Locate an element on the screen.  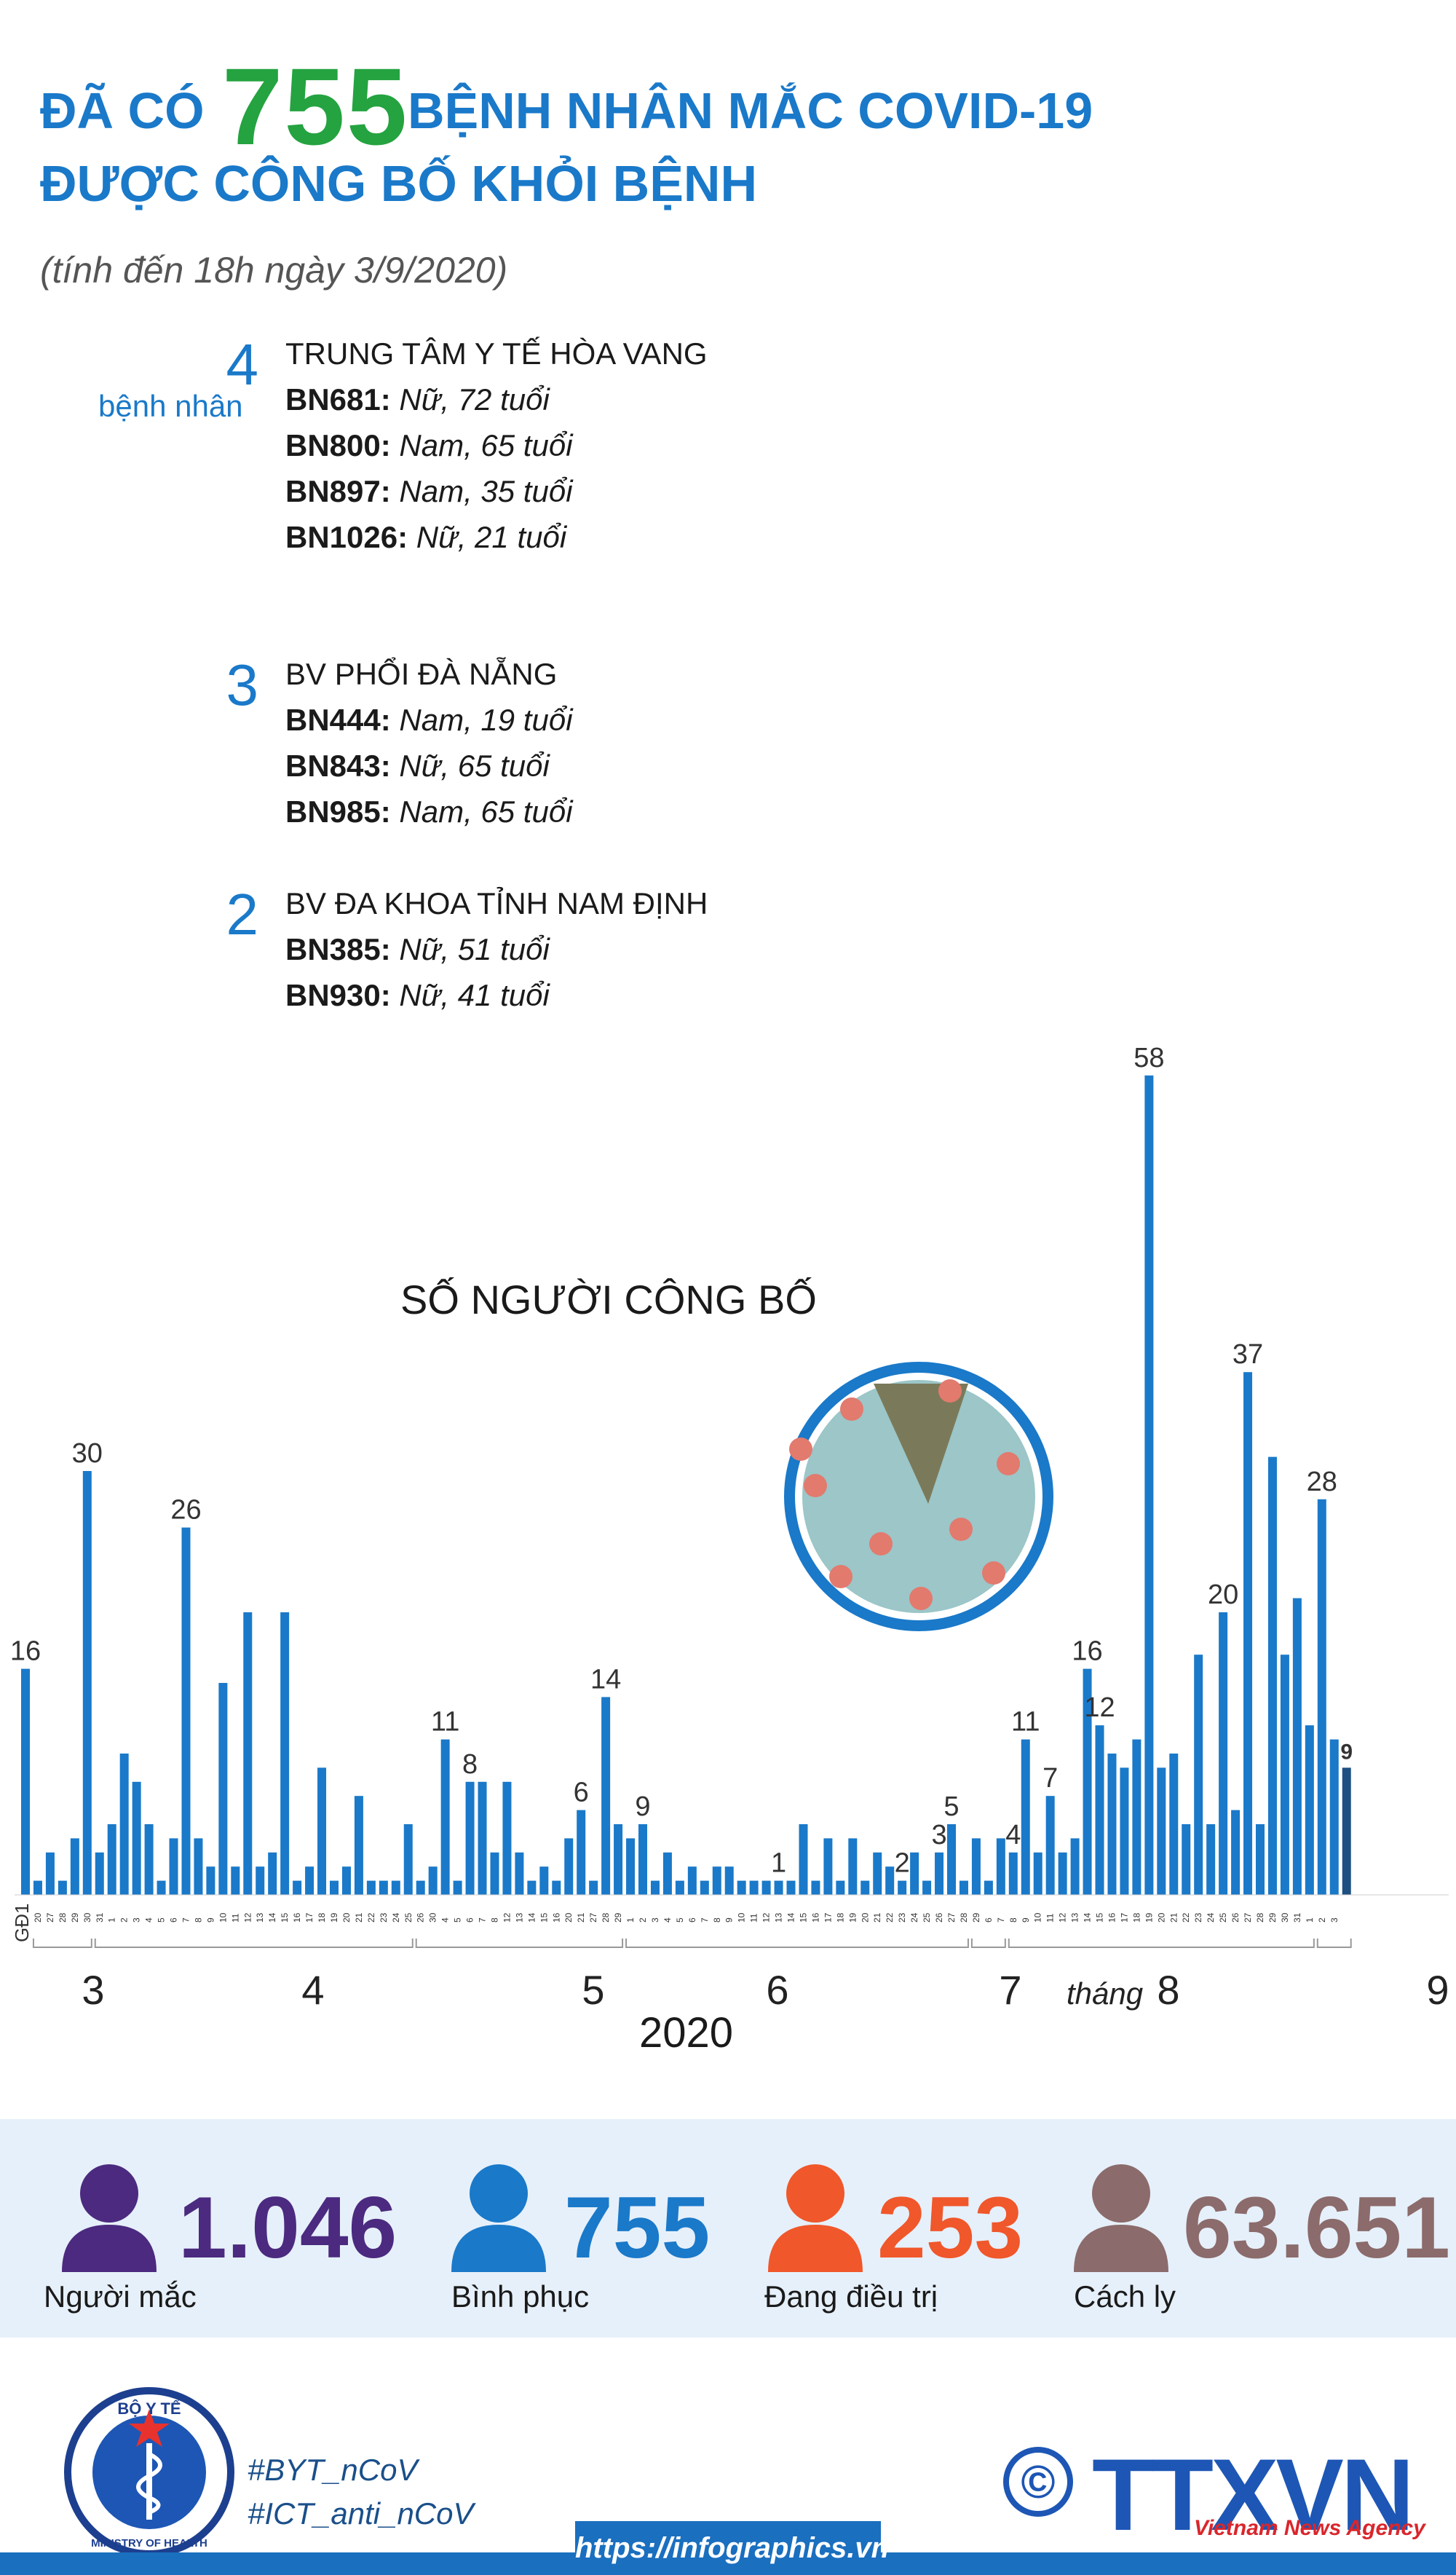
tick-label: 16 is located at coordinates (556, 1917).